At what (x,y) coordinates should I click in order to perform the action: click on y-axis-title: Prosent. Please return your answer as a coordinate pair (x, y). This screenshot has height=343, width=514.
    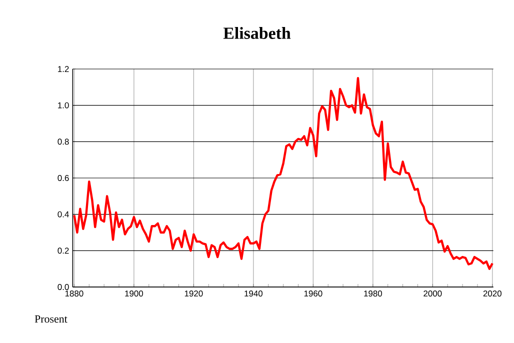
    Looking at the image, I should click on (51, 319).